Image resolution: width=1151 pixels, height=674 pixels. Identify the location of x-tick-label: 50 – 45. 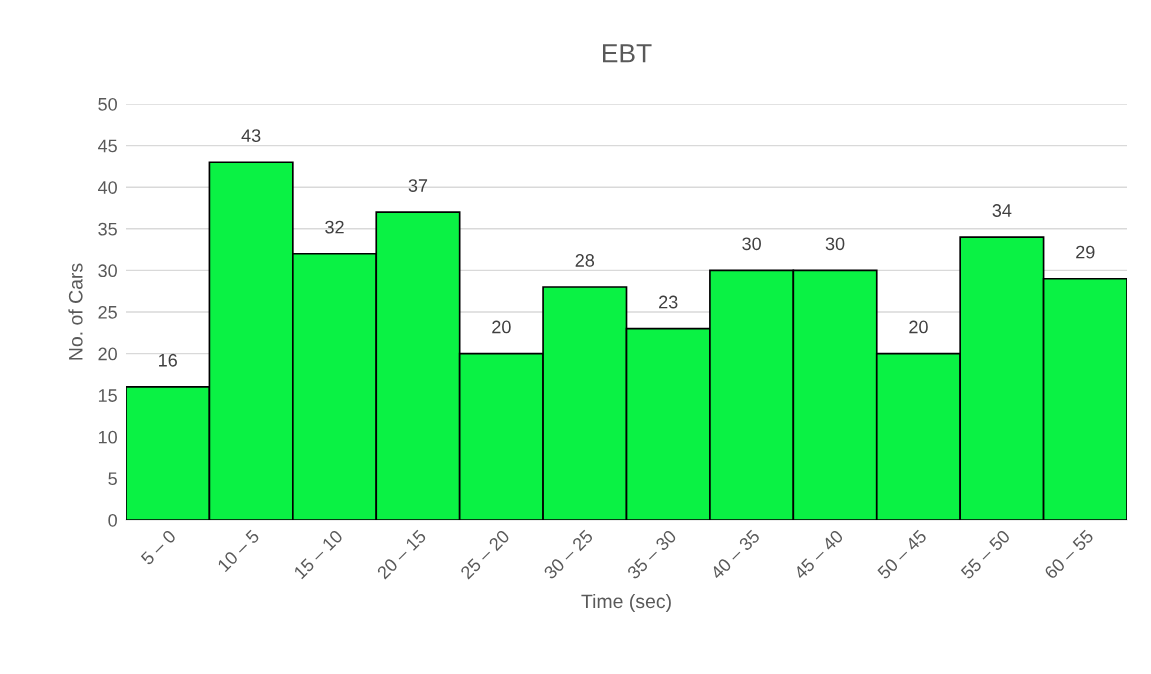
(902, 554).